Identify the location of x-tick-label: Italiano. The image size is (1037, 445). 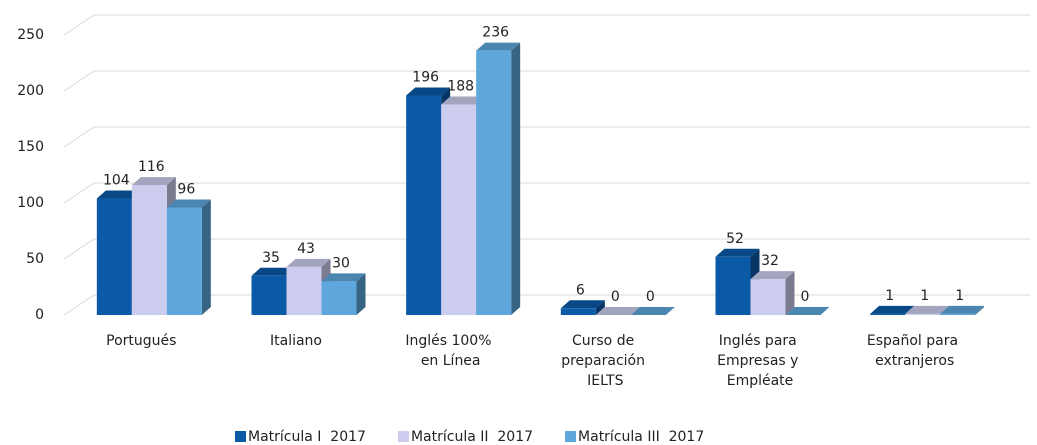
(296, 341).